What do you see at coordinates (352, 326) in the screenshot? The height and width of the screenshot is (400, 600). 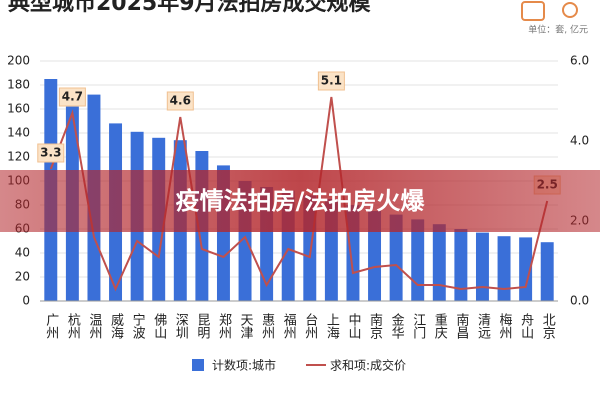 I see `x-tick-label: 中山` at bounding box center [352, 326].